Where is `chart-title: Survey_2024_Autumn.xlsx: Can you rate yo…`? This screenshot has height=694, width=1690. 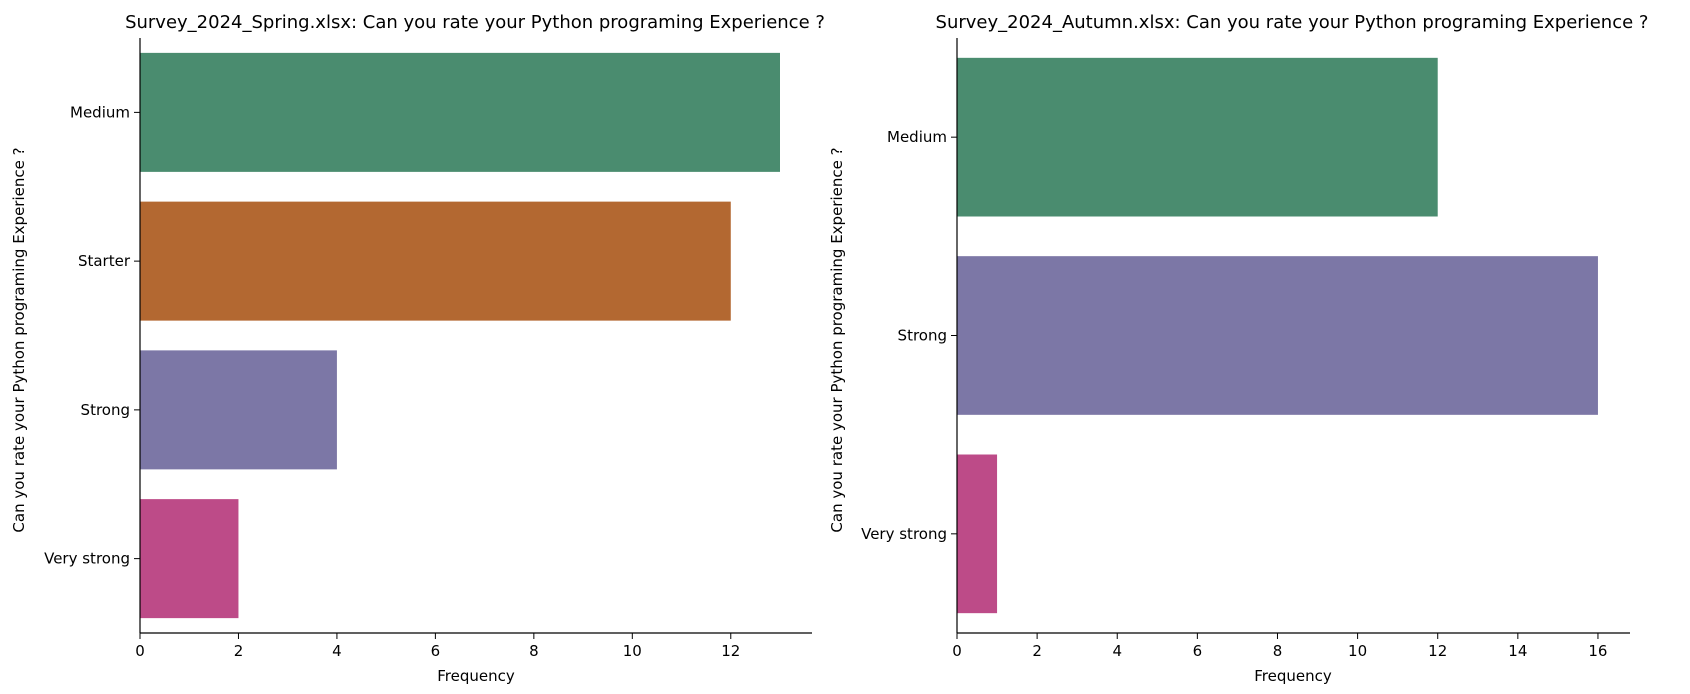 chart-title: Survey_2024_Autumn.xlsx: Can you rate yo… is located at coordinates (1292, 22).